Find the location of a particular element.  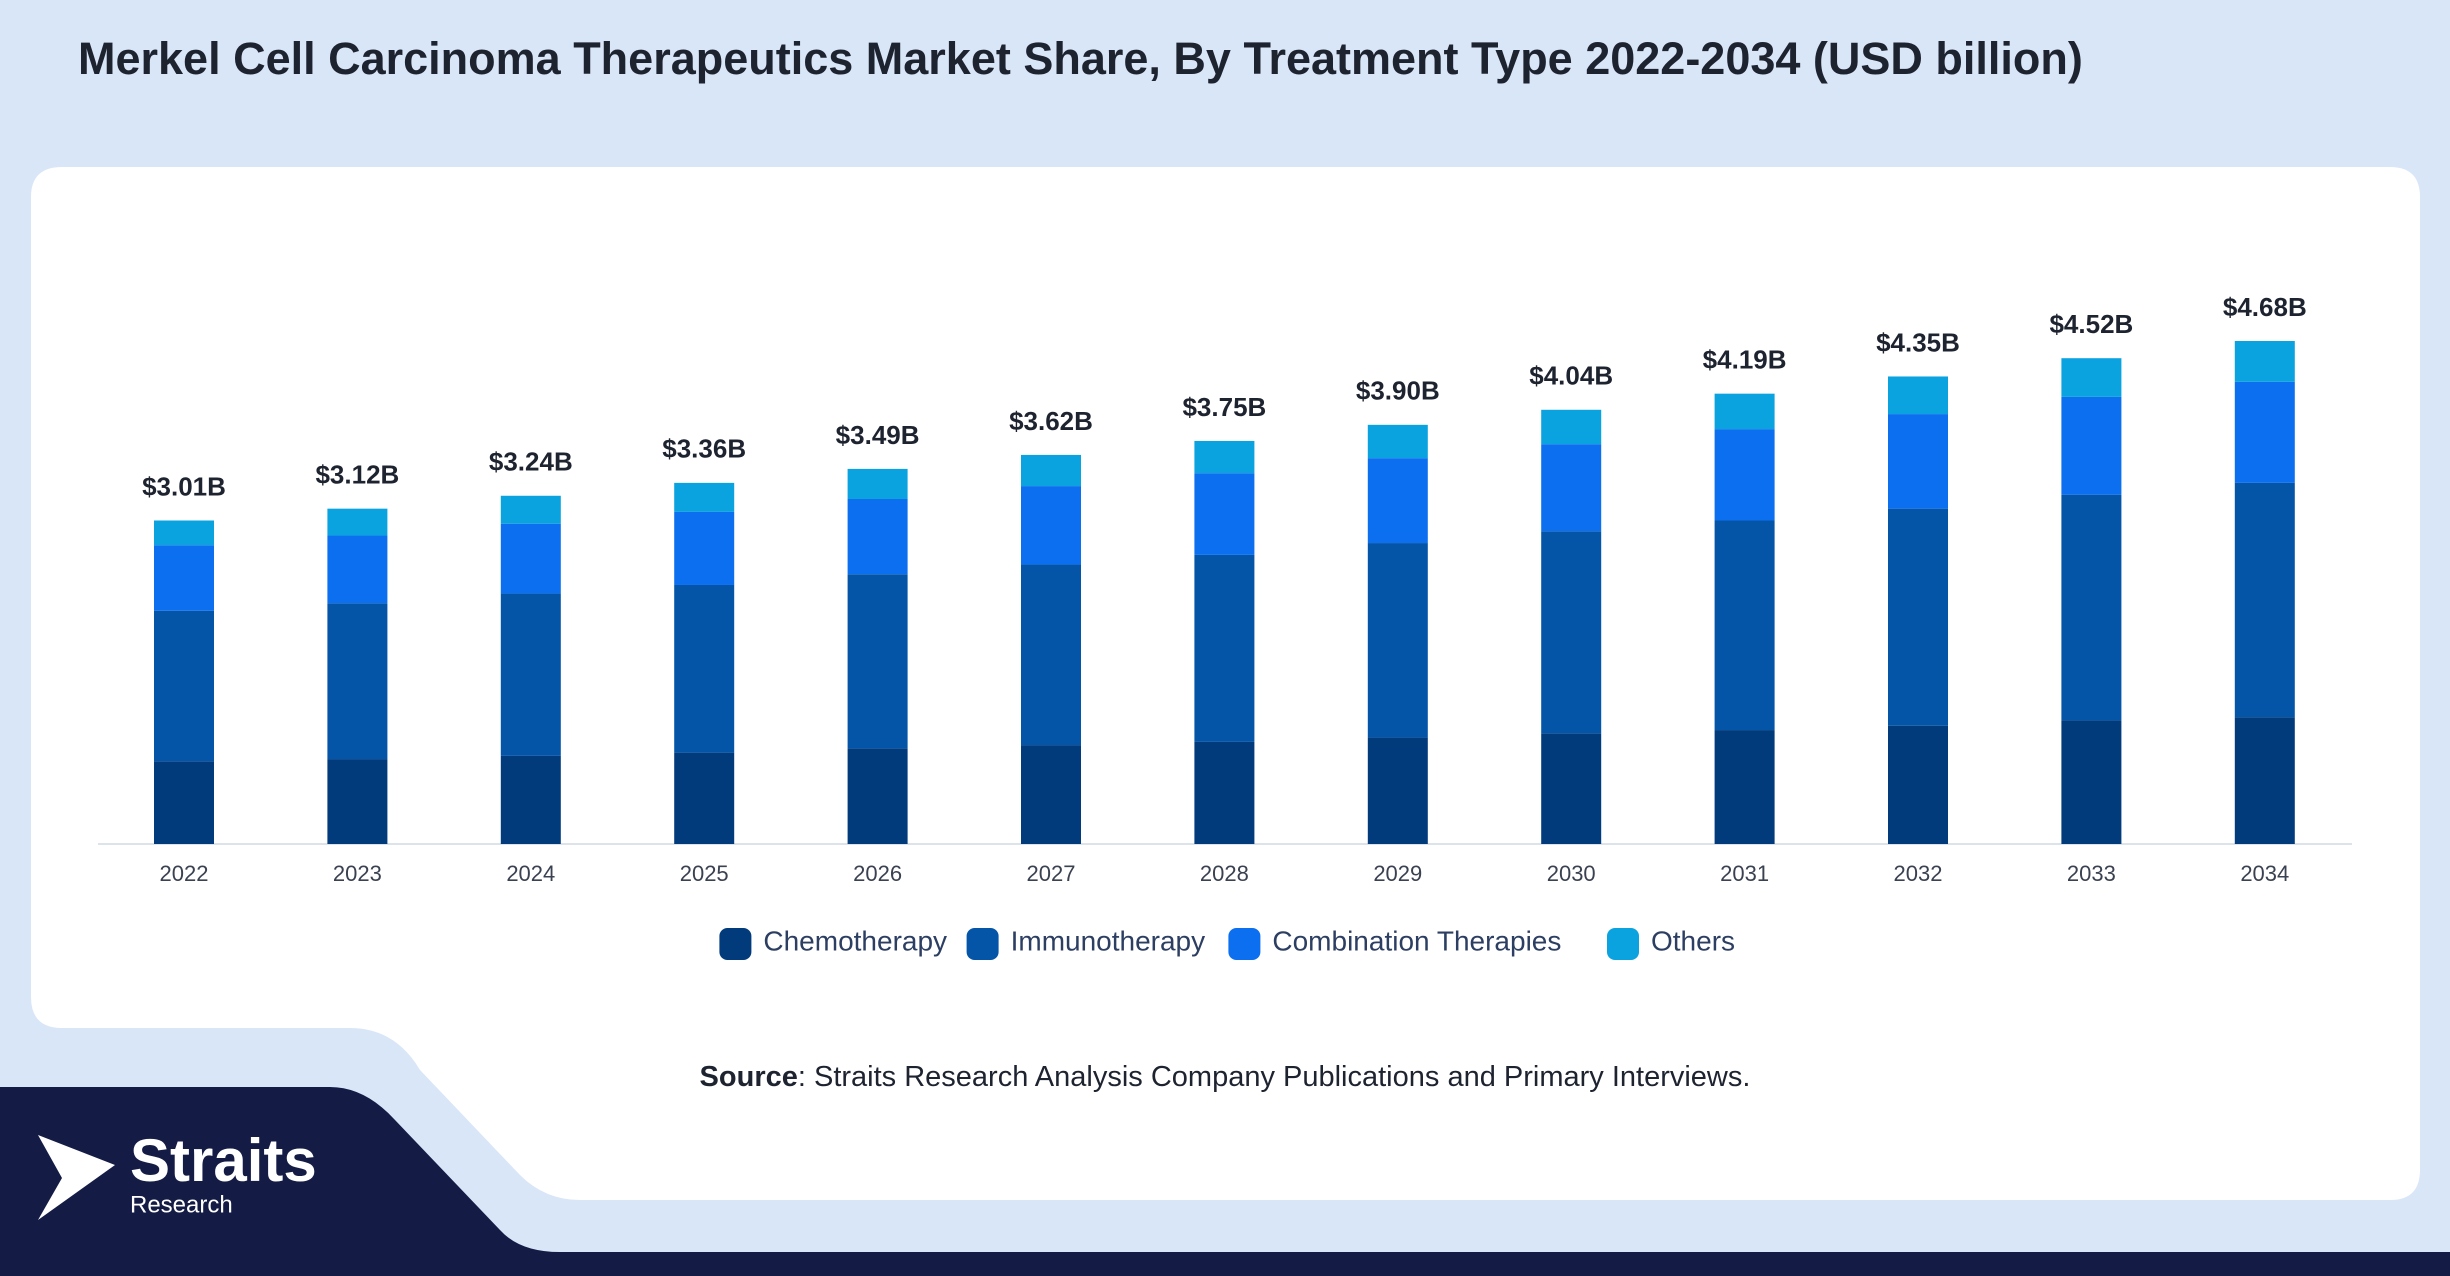

total-label: $3.12B is located at coordinates (357, 475).